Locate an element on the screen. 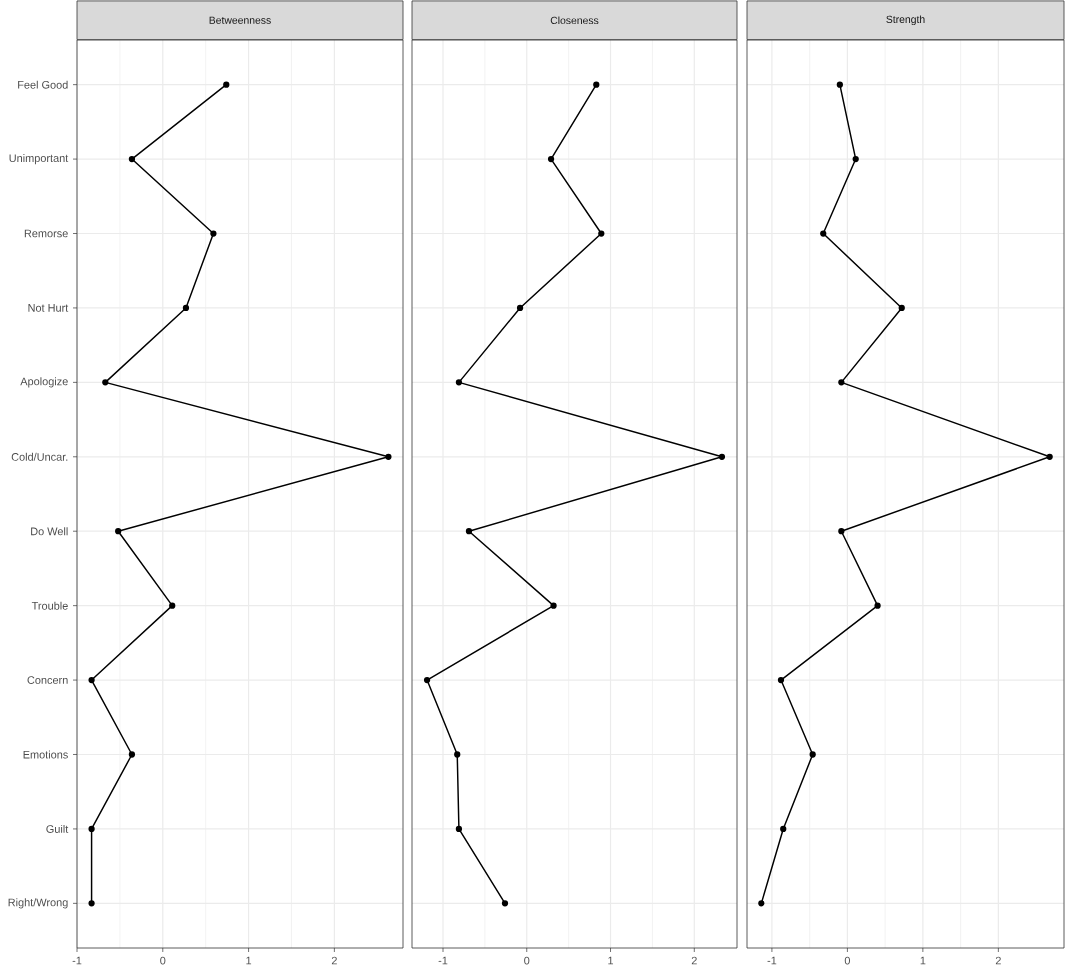 The image size is (1066, 977). y-tick-label: Unimportant is located at coordinates (39, 159).